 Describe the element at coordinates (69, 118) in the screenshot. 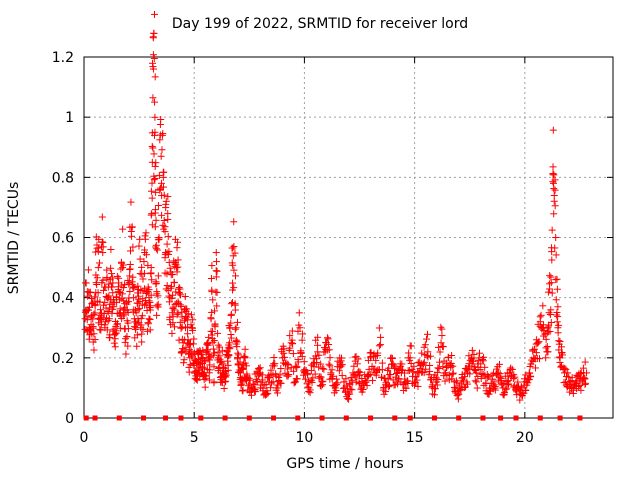

I see `y-tick-label: 1` at that location.